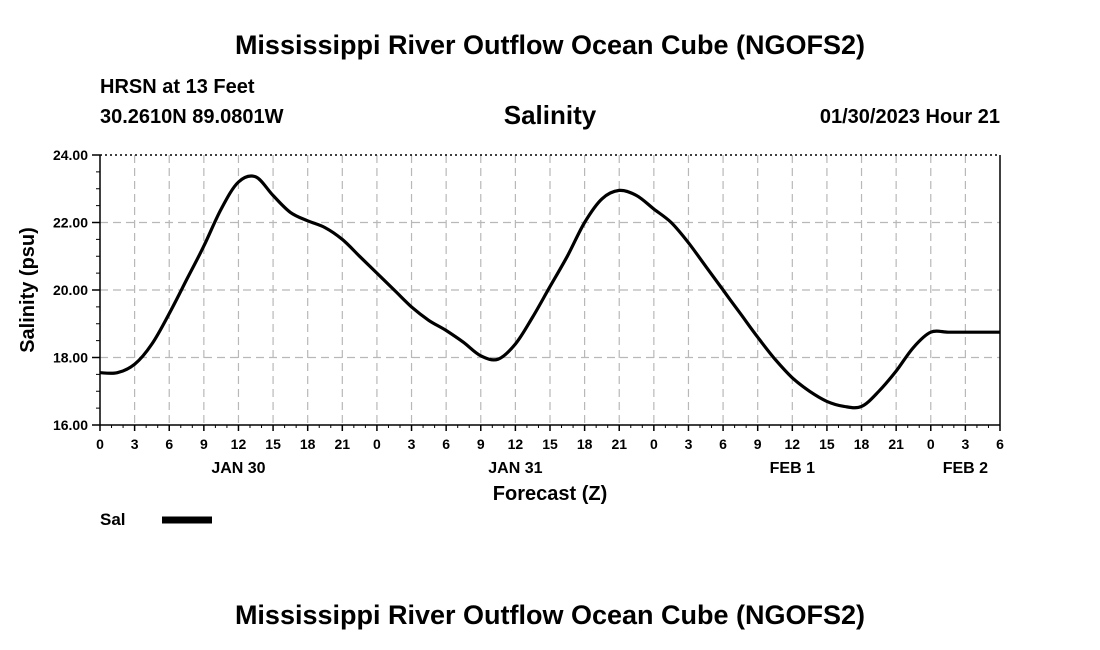 This screenshot has width=1100, height=650. Describe the element at coordinates (28, 290) in the screenshot. I see `y-axis-label: Salinity (psu)` at that location.